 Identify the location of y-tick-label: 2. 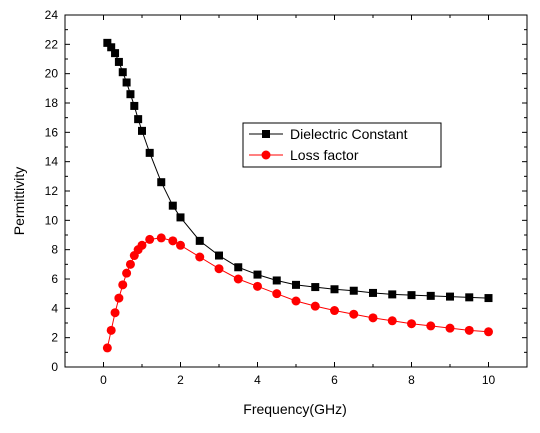
(54, 338).